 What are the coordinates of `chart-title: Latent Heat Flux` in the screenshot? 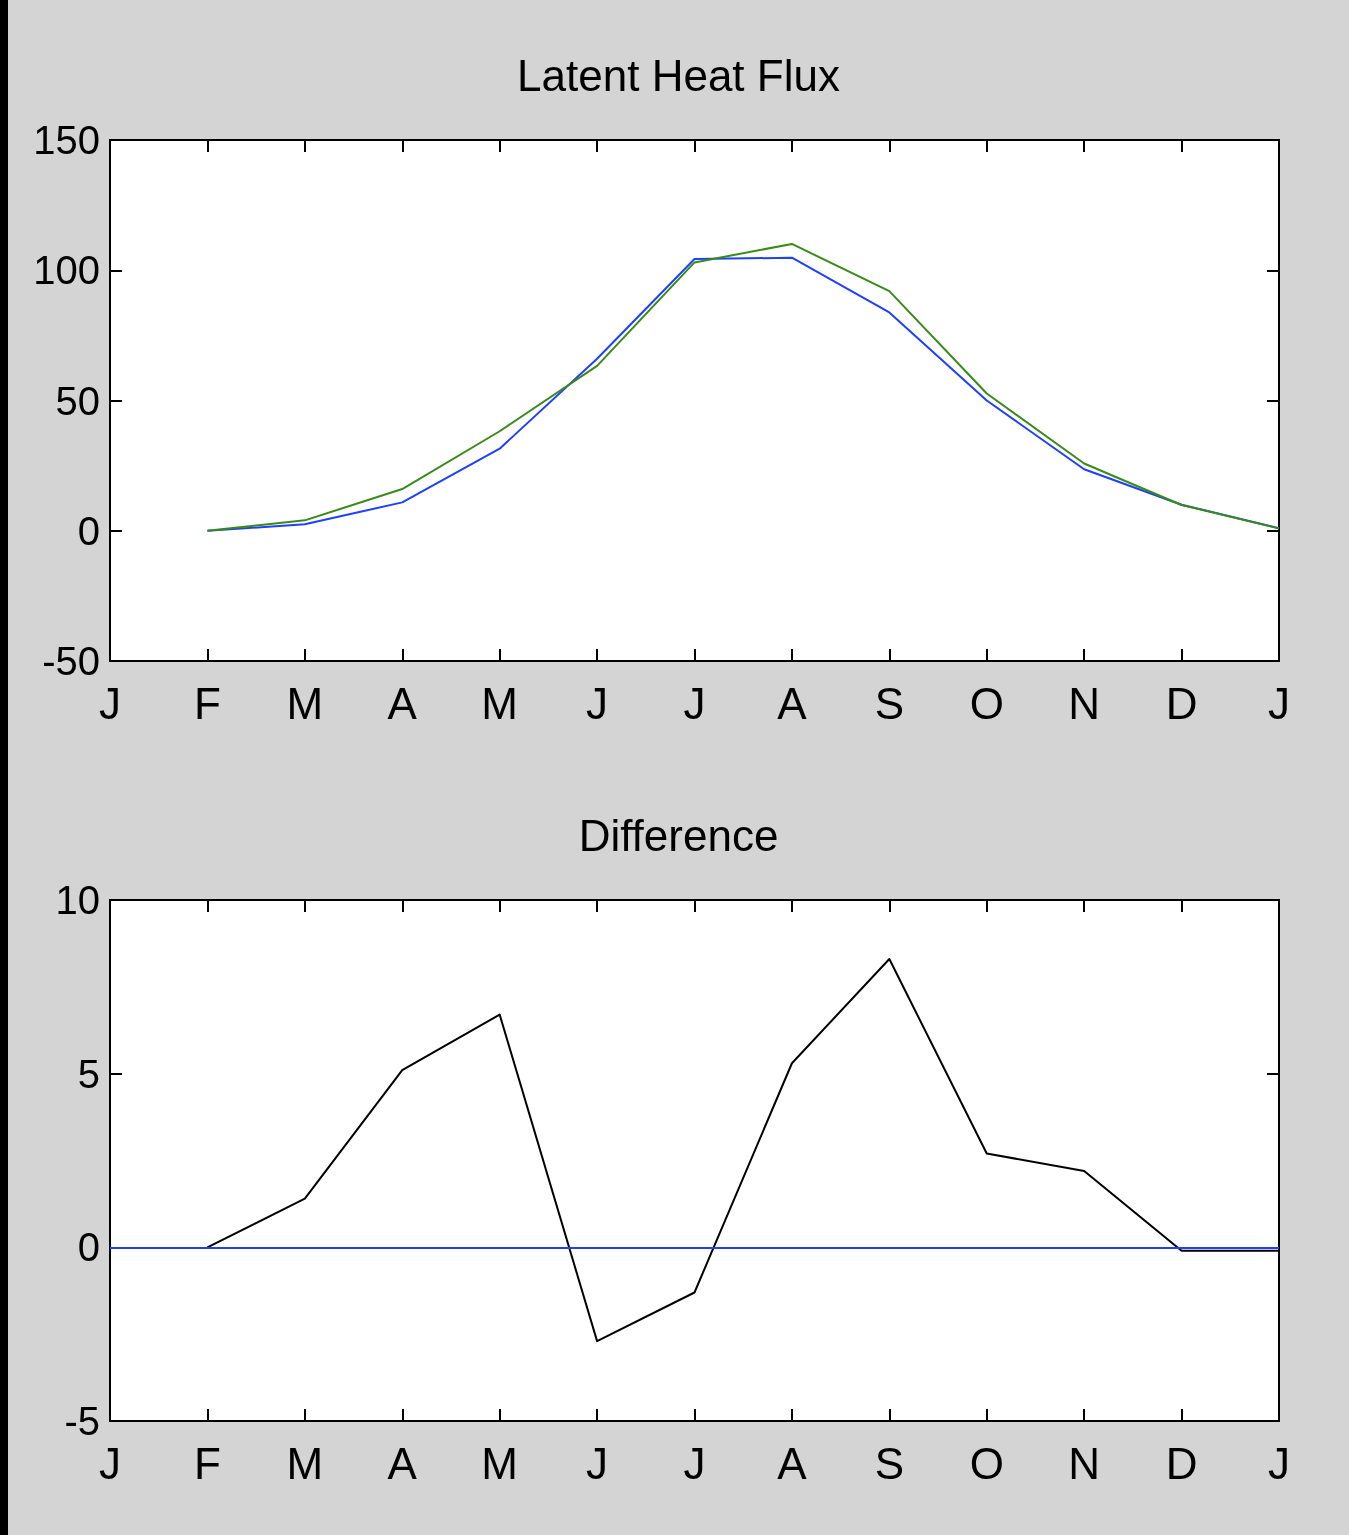 It's located at (678, 75).